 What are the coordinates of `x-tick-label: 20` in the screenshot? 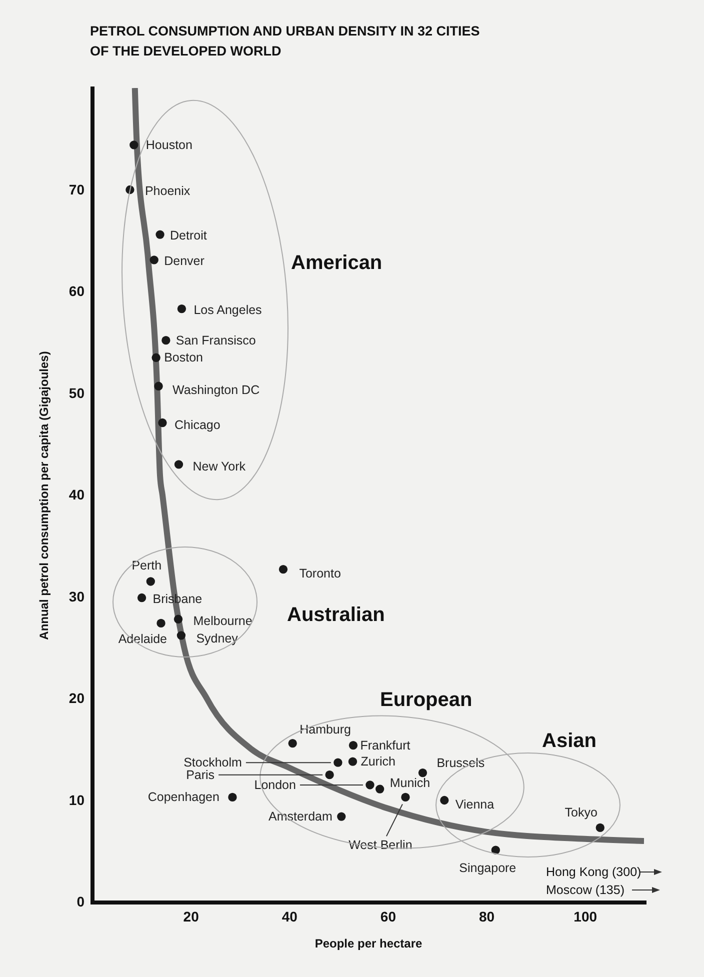 It's located at (191, 916).